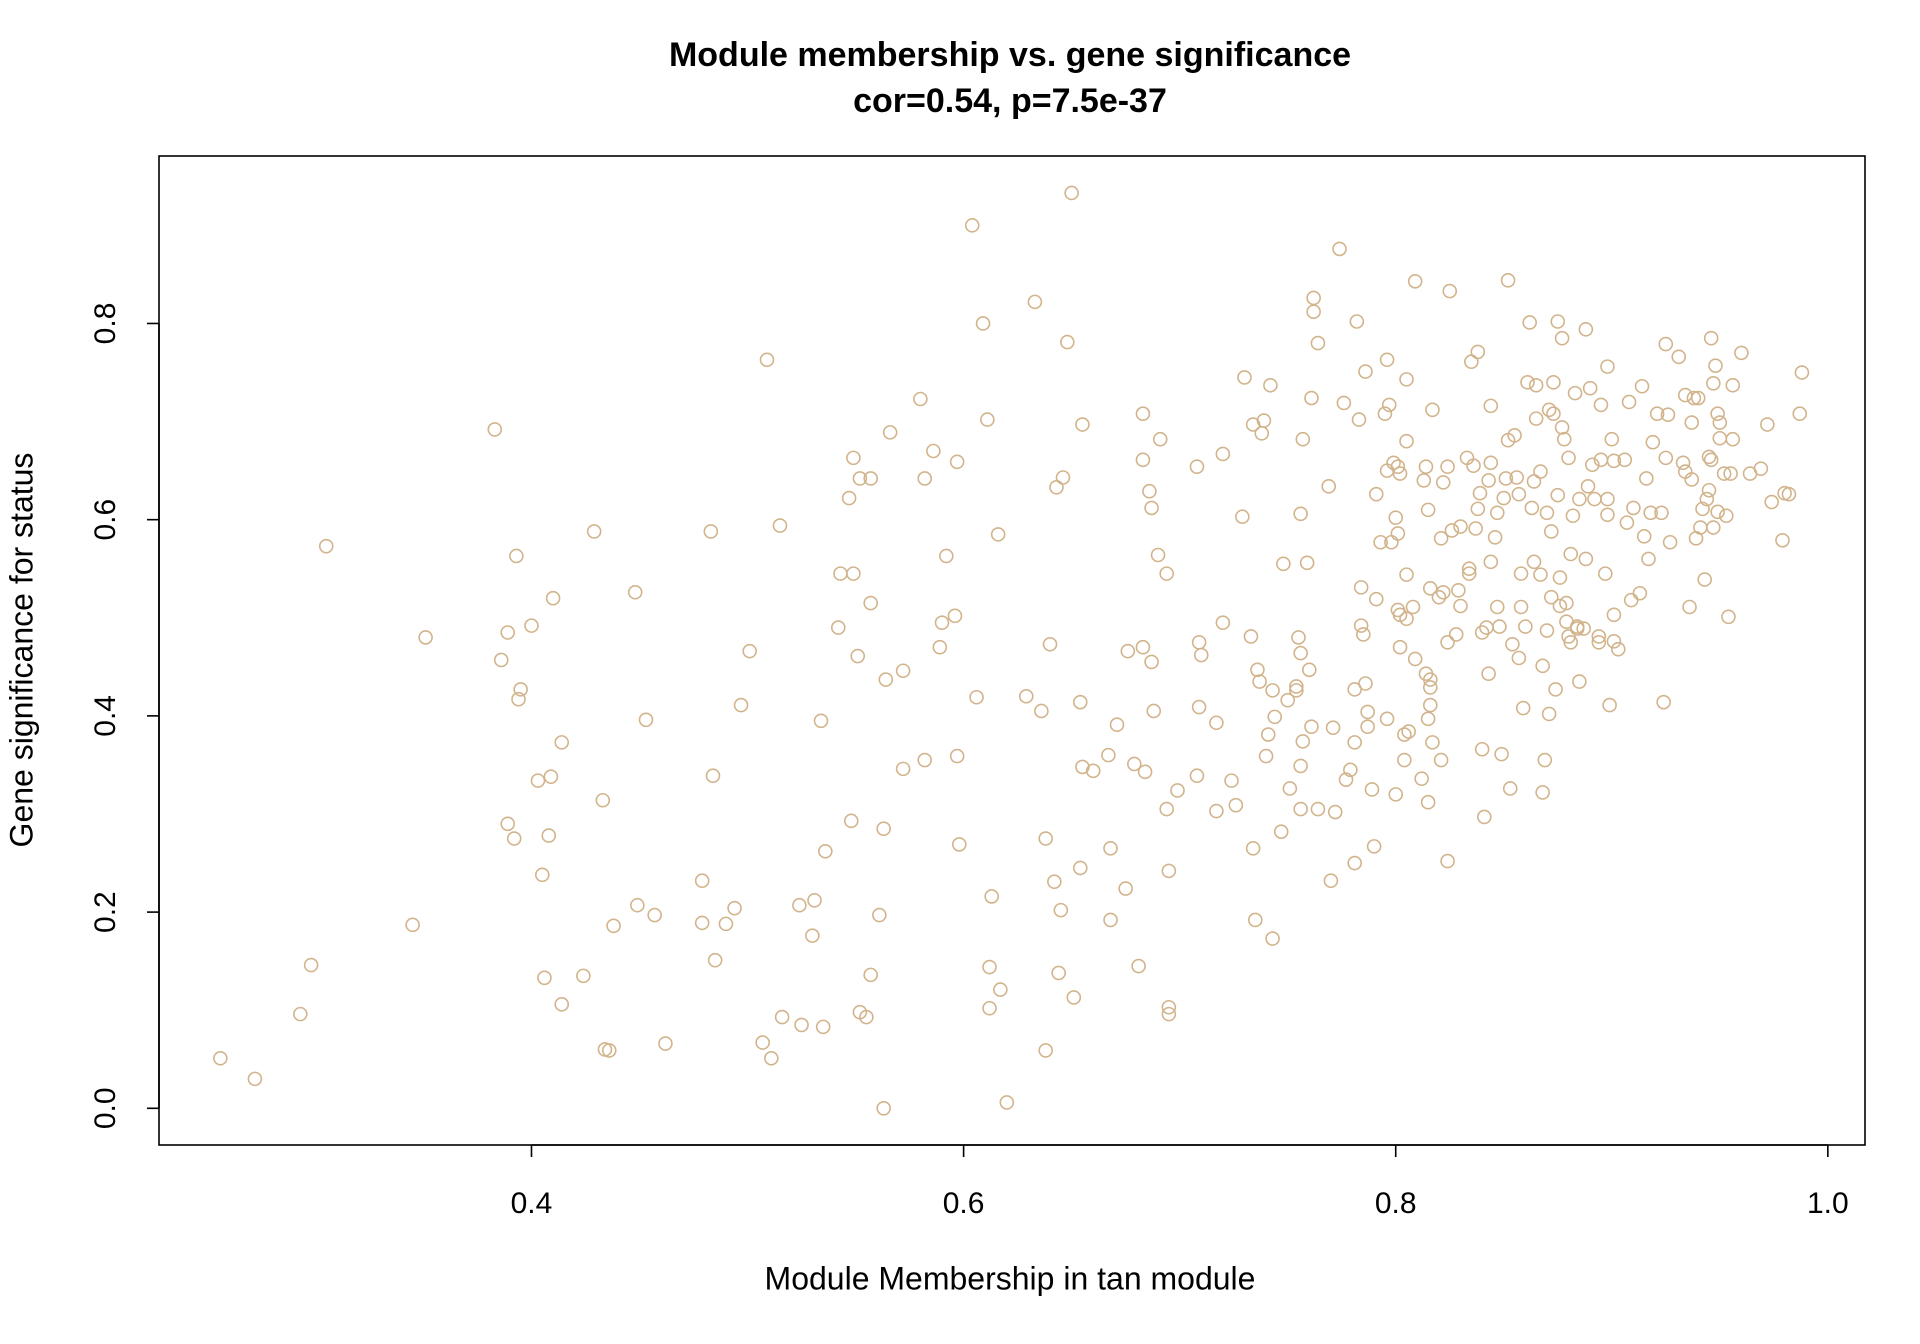 This screenshot has width=1920, height=1344. What do you see at coordinates (21, 650) in the screenshot?
I see `y-axis-label: Gene significance for status` at bounding box center [21, 650].